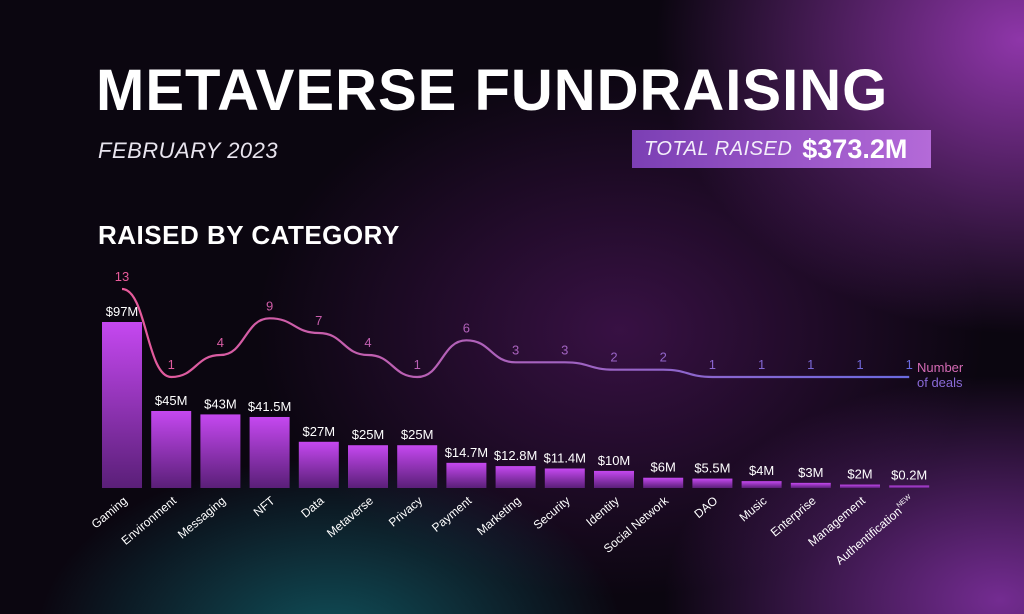 The image size is (1024, 614). I want to click on bar-value-label-8: $12.8M, so click(515, 455).